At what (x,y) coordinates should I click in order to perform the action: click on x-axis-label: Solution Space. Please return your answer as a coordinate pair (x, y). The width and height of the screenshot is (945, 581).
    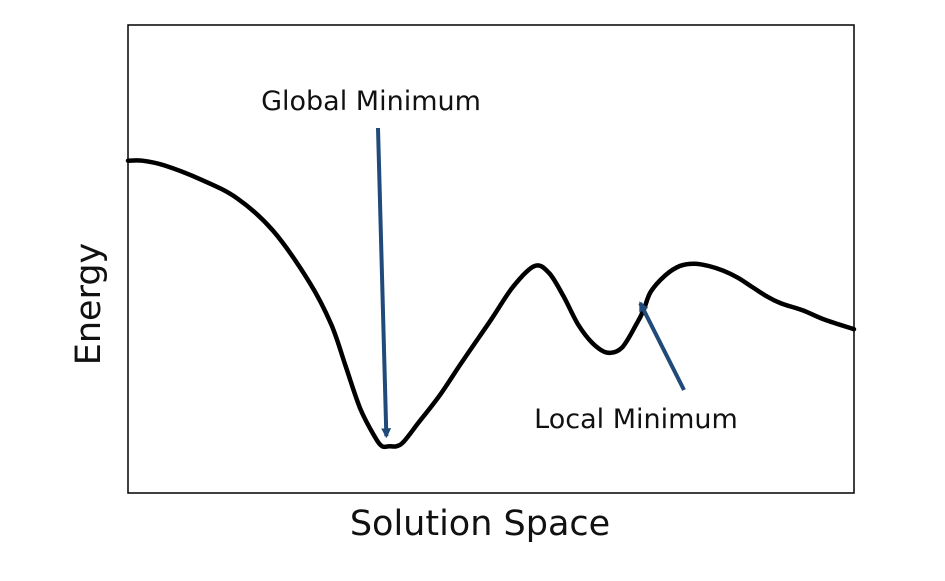
    Looking at the image, I should click on (480, 524).